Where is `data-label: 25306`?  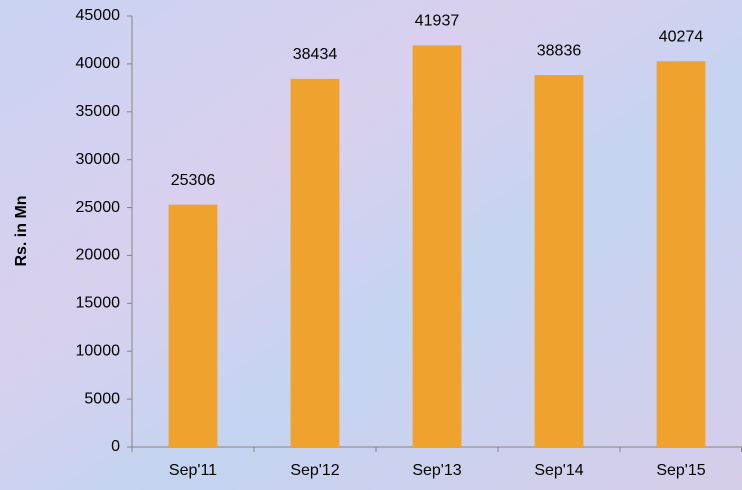 data-label: 25306 is located at coordinates (193, 180).